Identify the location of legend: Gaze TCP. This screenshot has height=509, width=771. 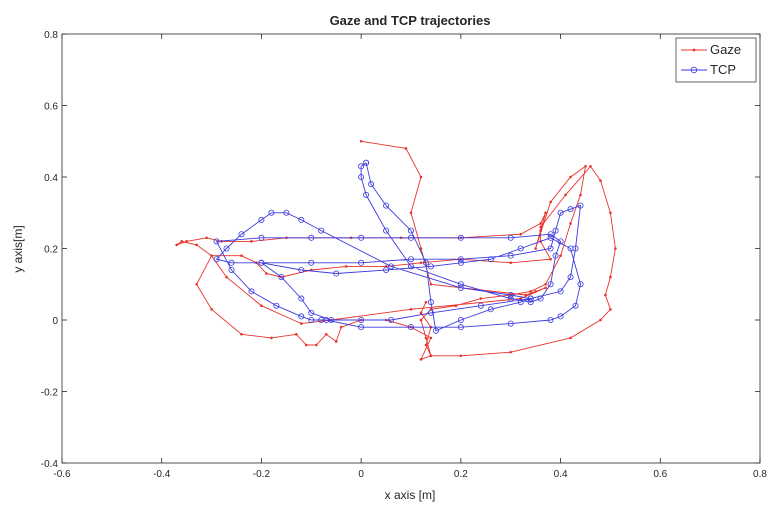
(716, 60).